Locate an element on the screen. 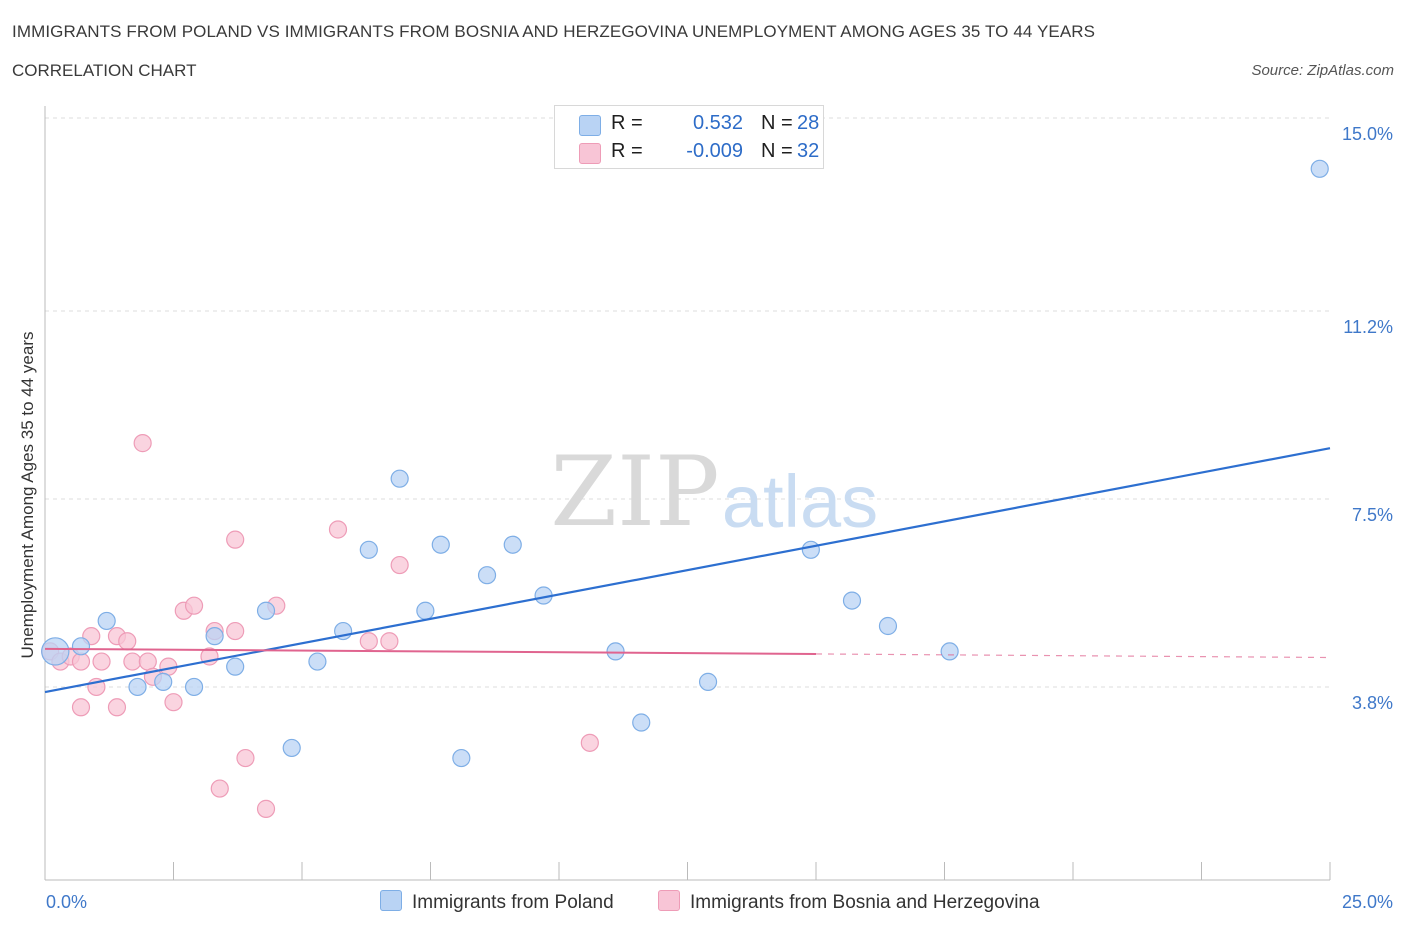  watermark-zip: ZIP is located at coordinates (634, 492).